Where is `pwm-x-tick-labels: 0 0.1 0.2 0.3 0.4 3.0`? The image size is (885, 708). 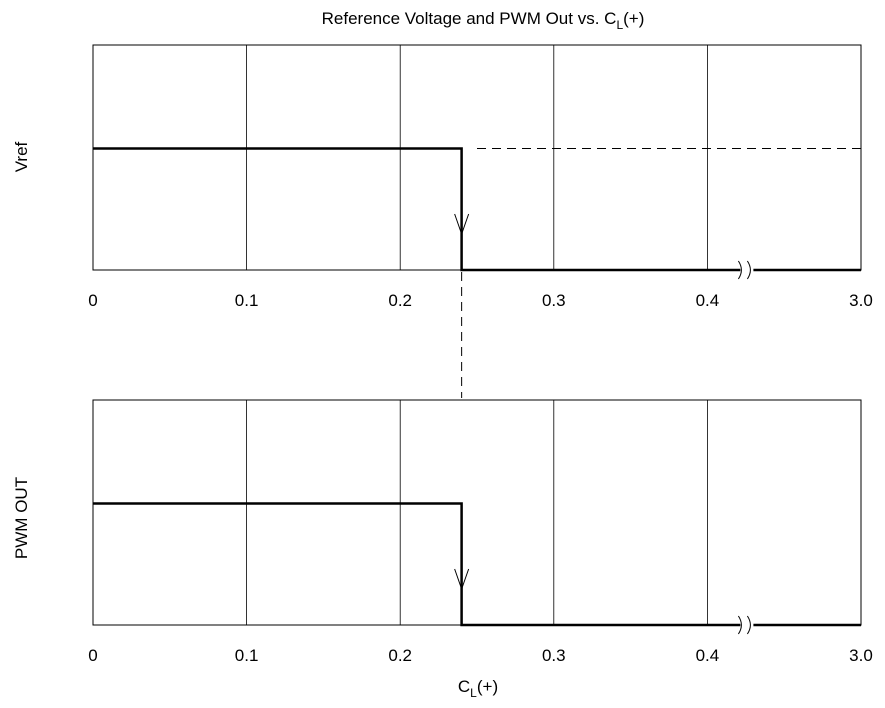 pwm-x-tick-labels: 0 0.1 0.2 0.3 0.4 3.0 is located at coordinates (480, 655).